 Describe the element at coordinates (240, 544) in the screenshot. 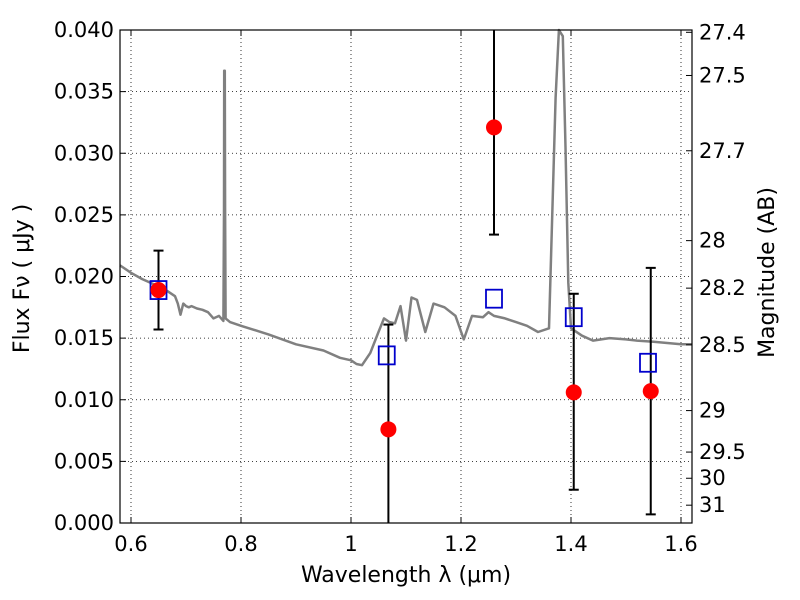

I see `x-tick-label: 0.8` at that location.